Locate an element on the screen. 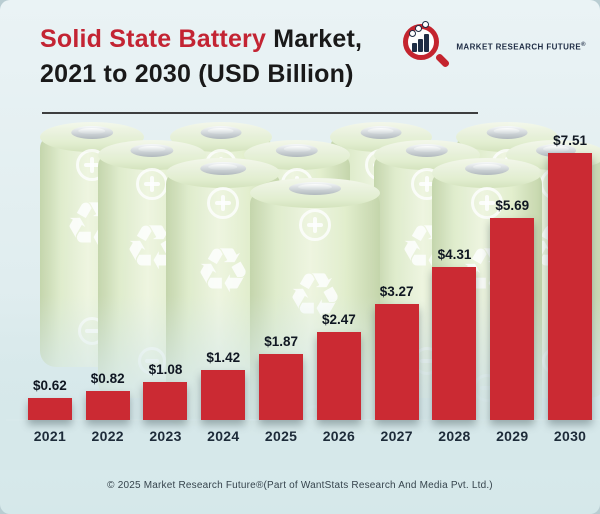  bar-2021 is located at coordinates (49, 409).